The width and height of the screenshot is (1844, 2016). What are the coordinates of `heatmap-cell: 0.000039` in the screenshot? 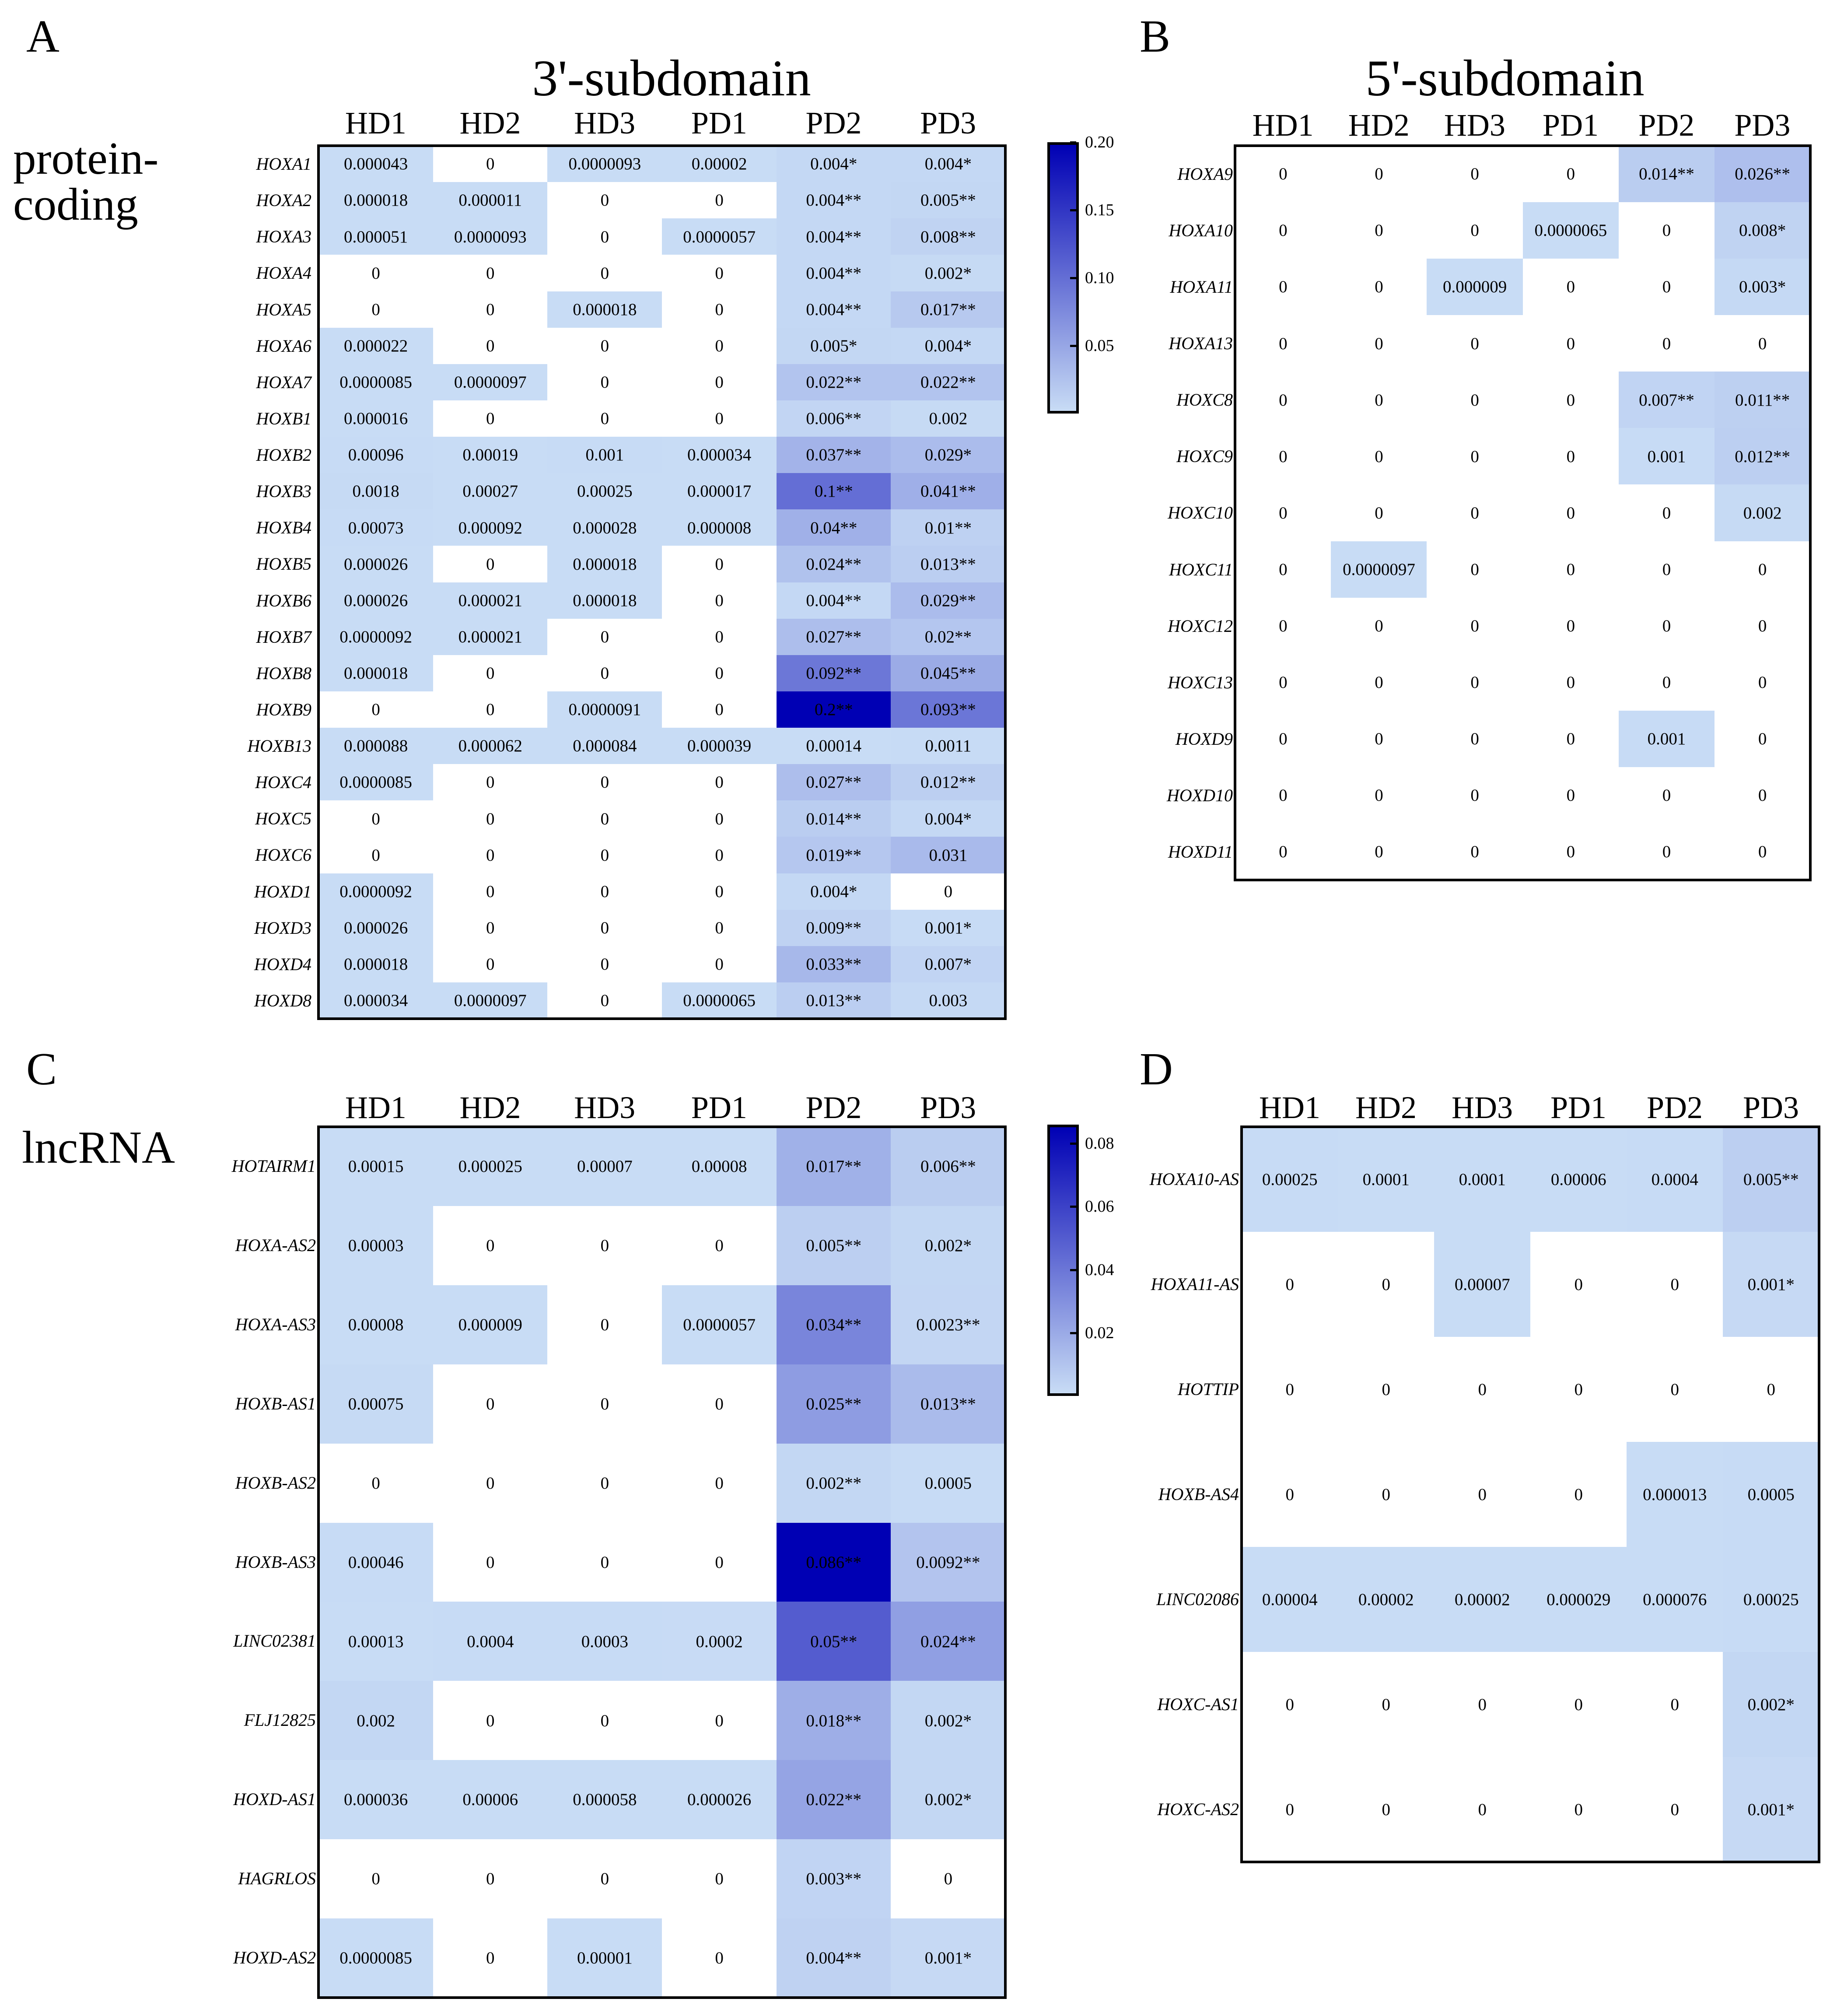 It's located at (719, 746).